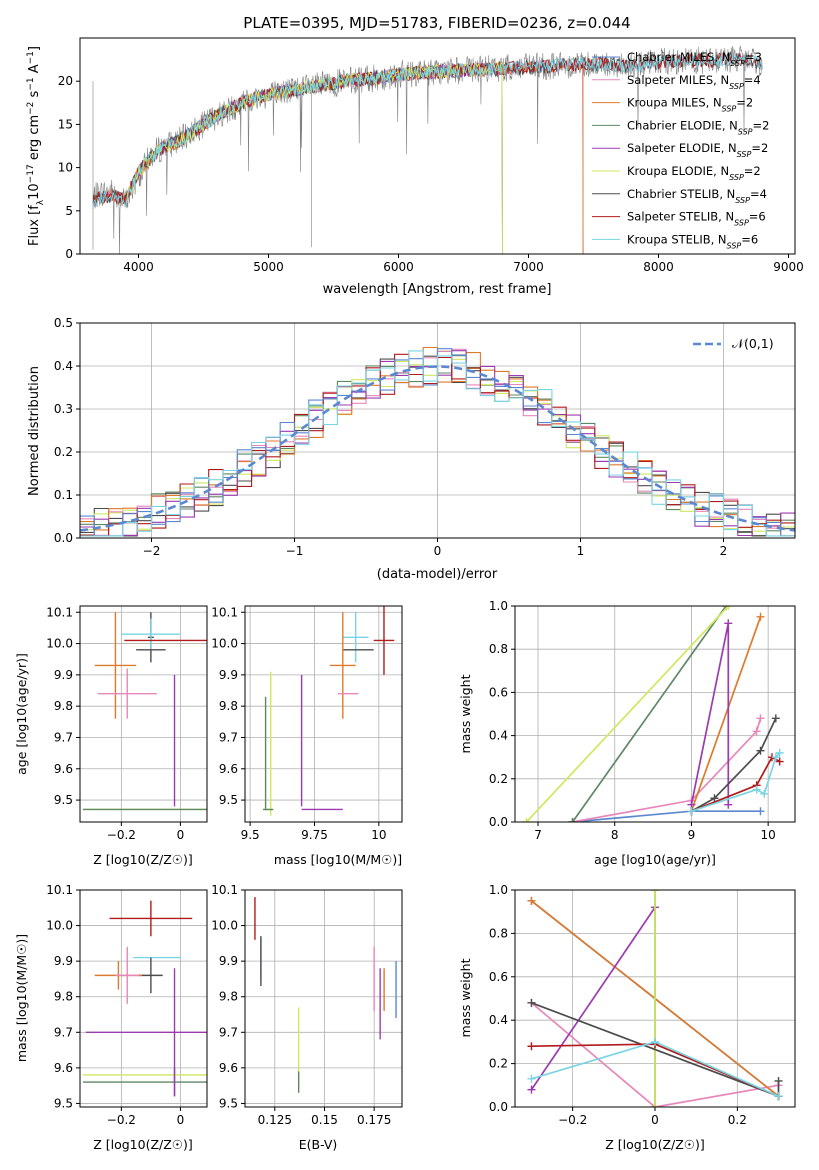 This screenshot has height=1170, width=819. What do you see at coordinates (63, 409) in the screenshot?
I see `y-tick-label: 0.3` at bounding box center [63, 409].